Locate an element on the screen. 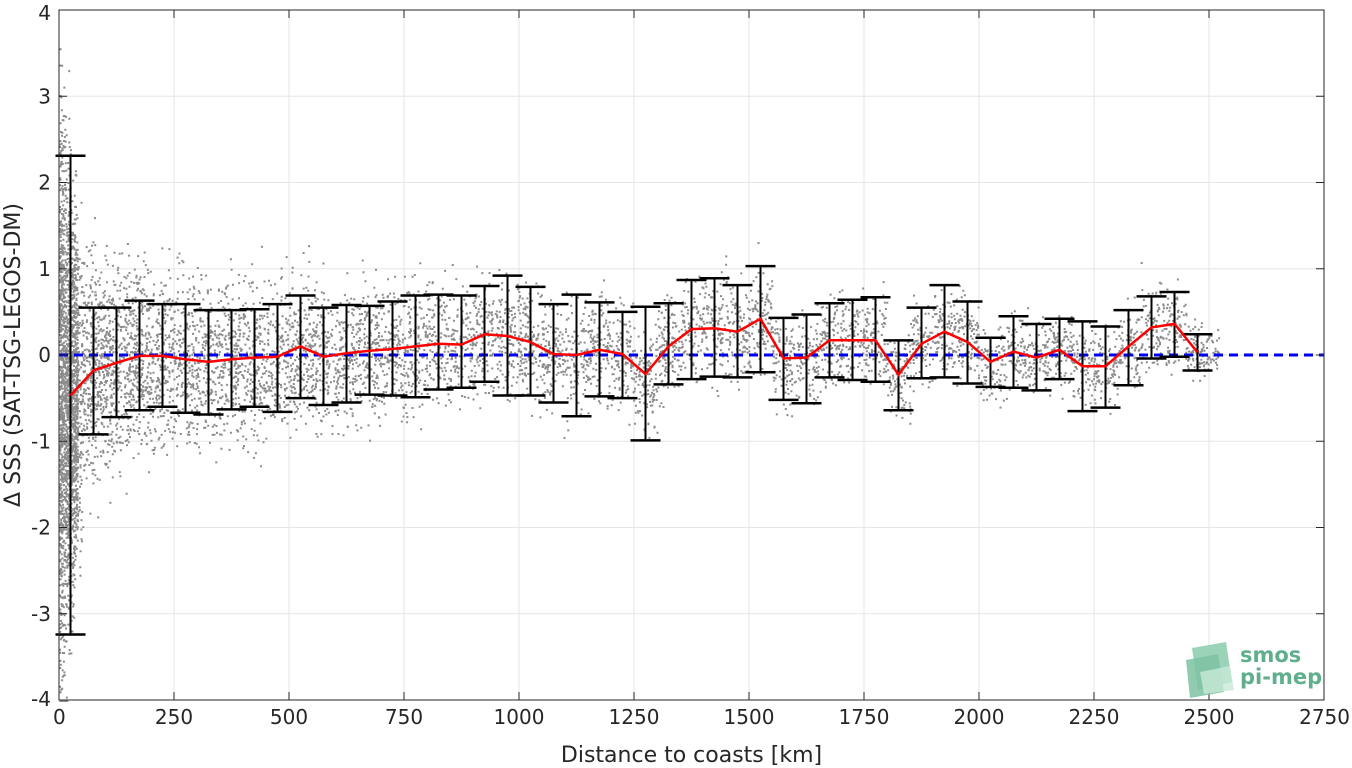  y-tick-label: -1 is located at coordinates (41, 441).